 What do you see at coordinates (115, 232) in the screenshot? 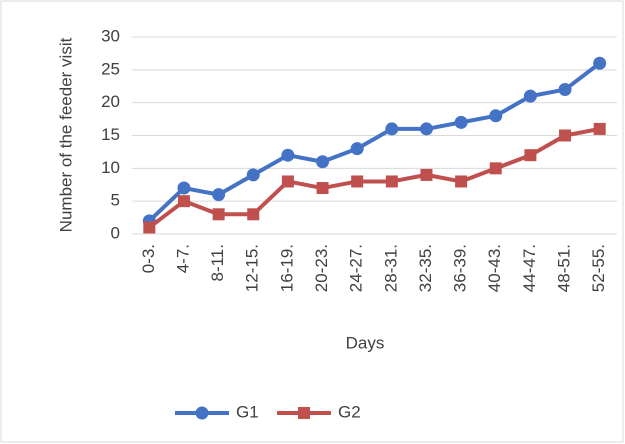
I see `y-tick-label: 0` at bounding box center [115, 232].